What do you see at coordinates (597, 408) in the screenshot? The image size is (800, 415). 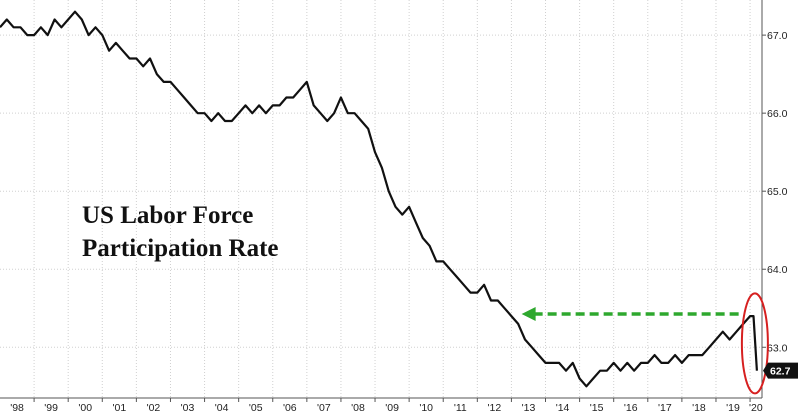 I see `x-tick-label: '15` at bounding box center [597, 408].